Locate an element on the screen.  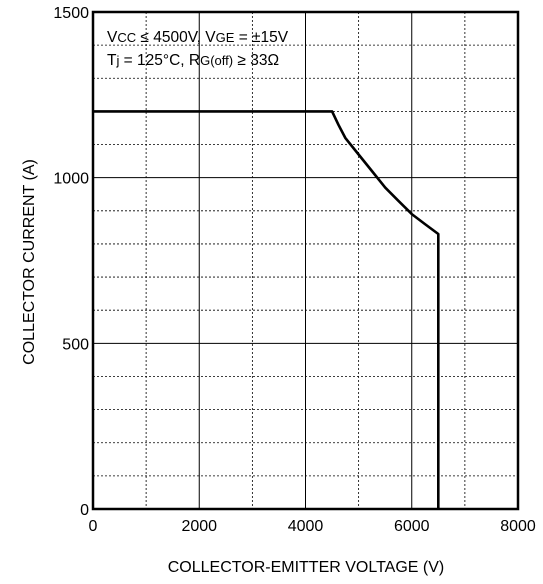
test-conditions-line-1: VCC ≤ 4500V, VGE = ±15V is located at coordinates (198, 37).